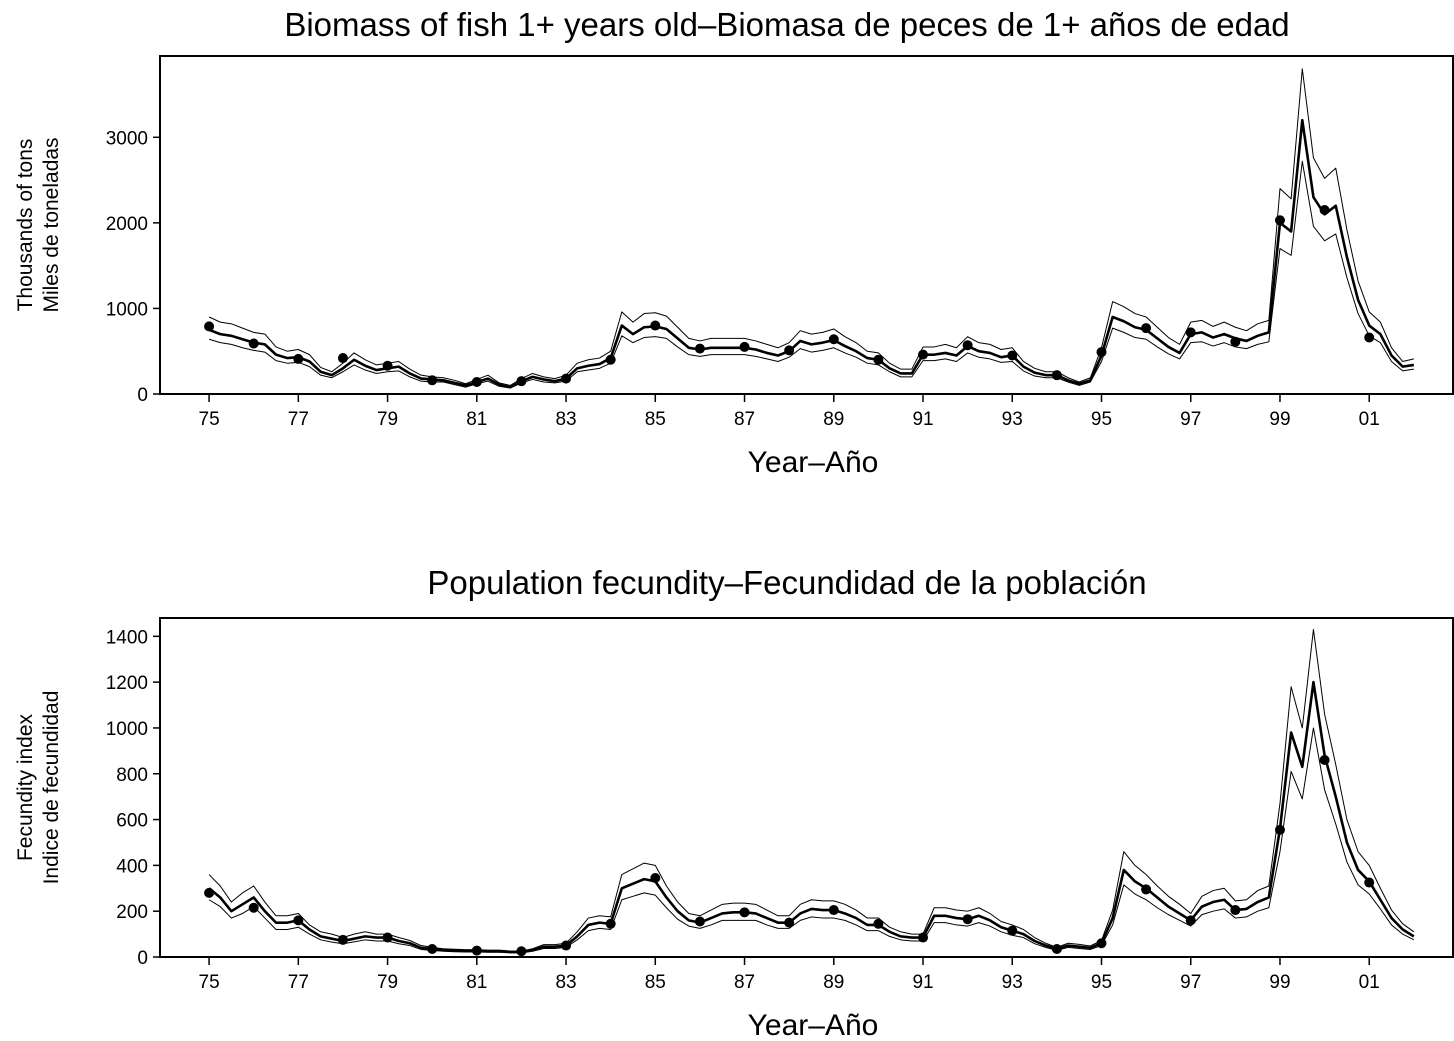  Describe the element at coordinates (744, 419) in the screenshot. I see `x-tick-label: 87` at that location.